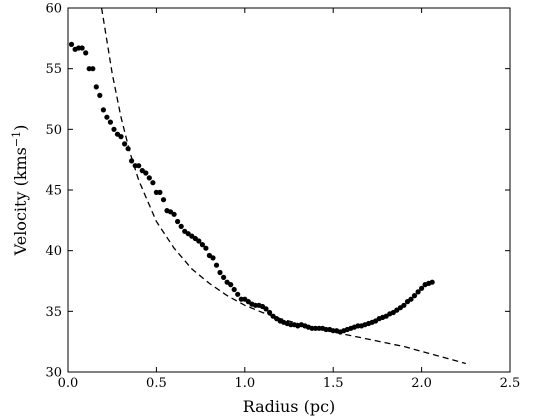  I want to click on y-axis-label-superscript: −1, so click(16, 139).